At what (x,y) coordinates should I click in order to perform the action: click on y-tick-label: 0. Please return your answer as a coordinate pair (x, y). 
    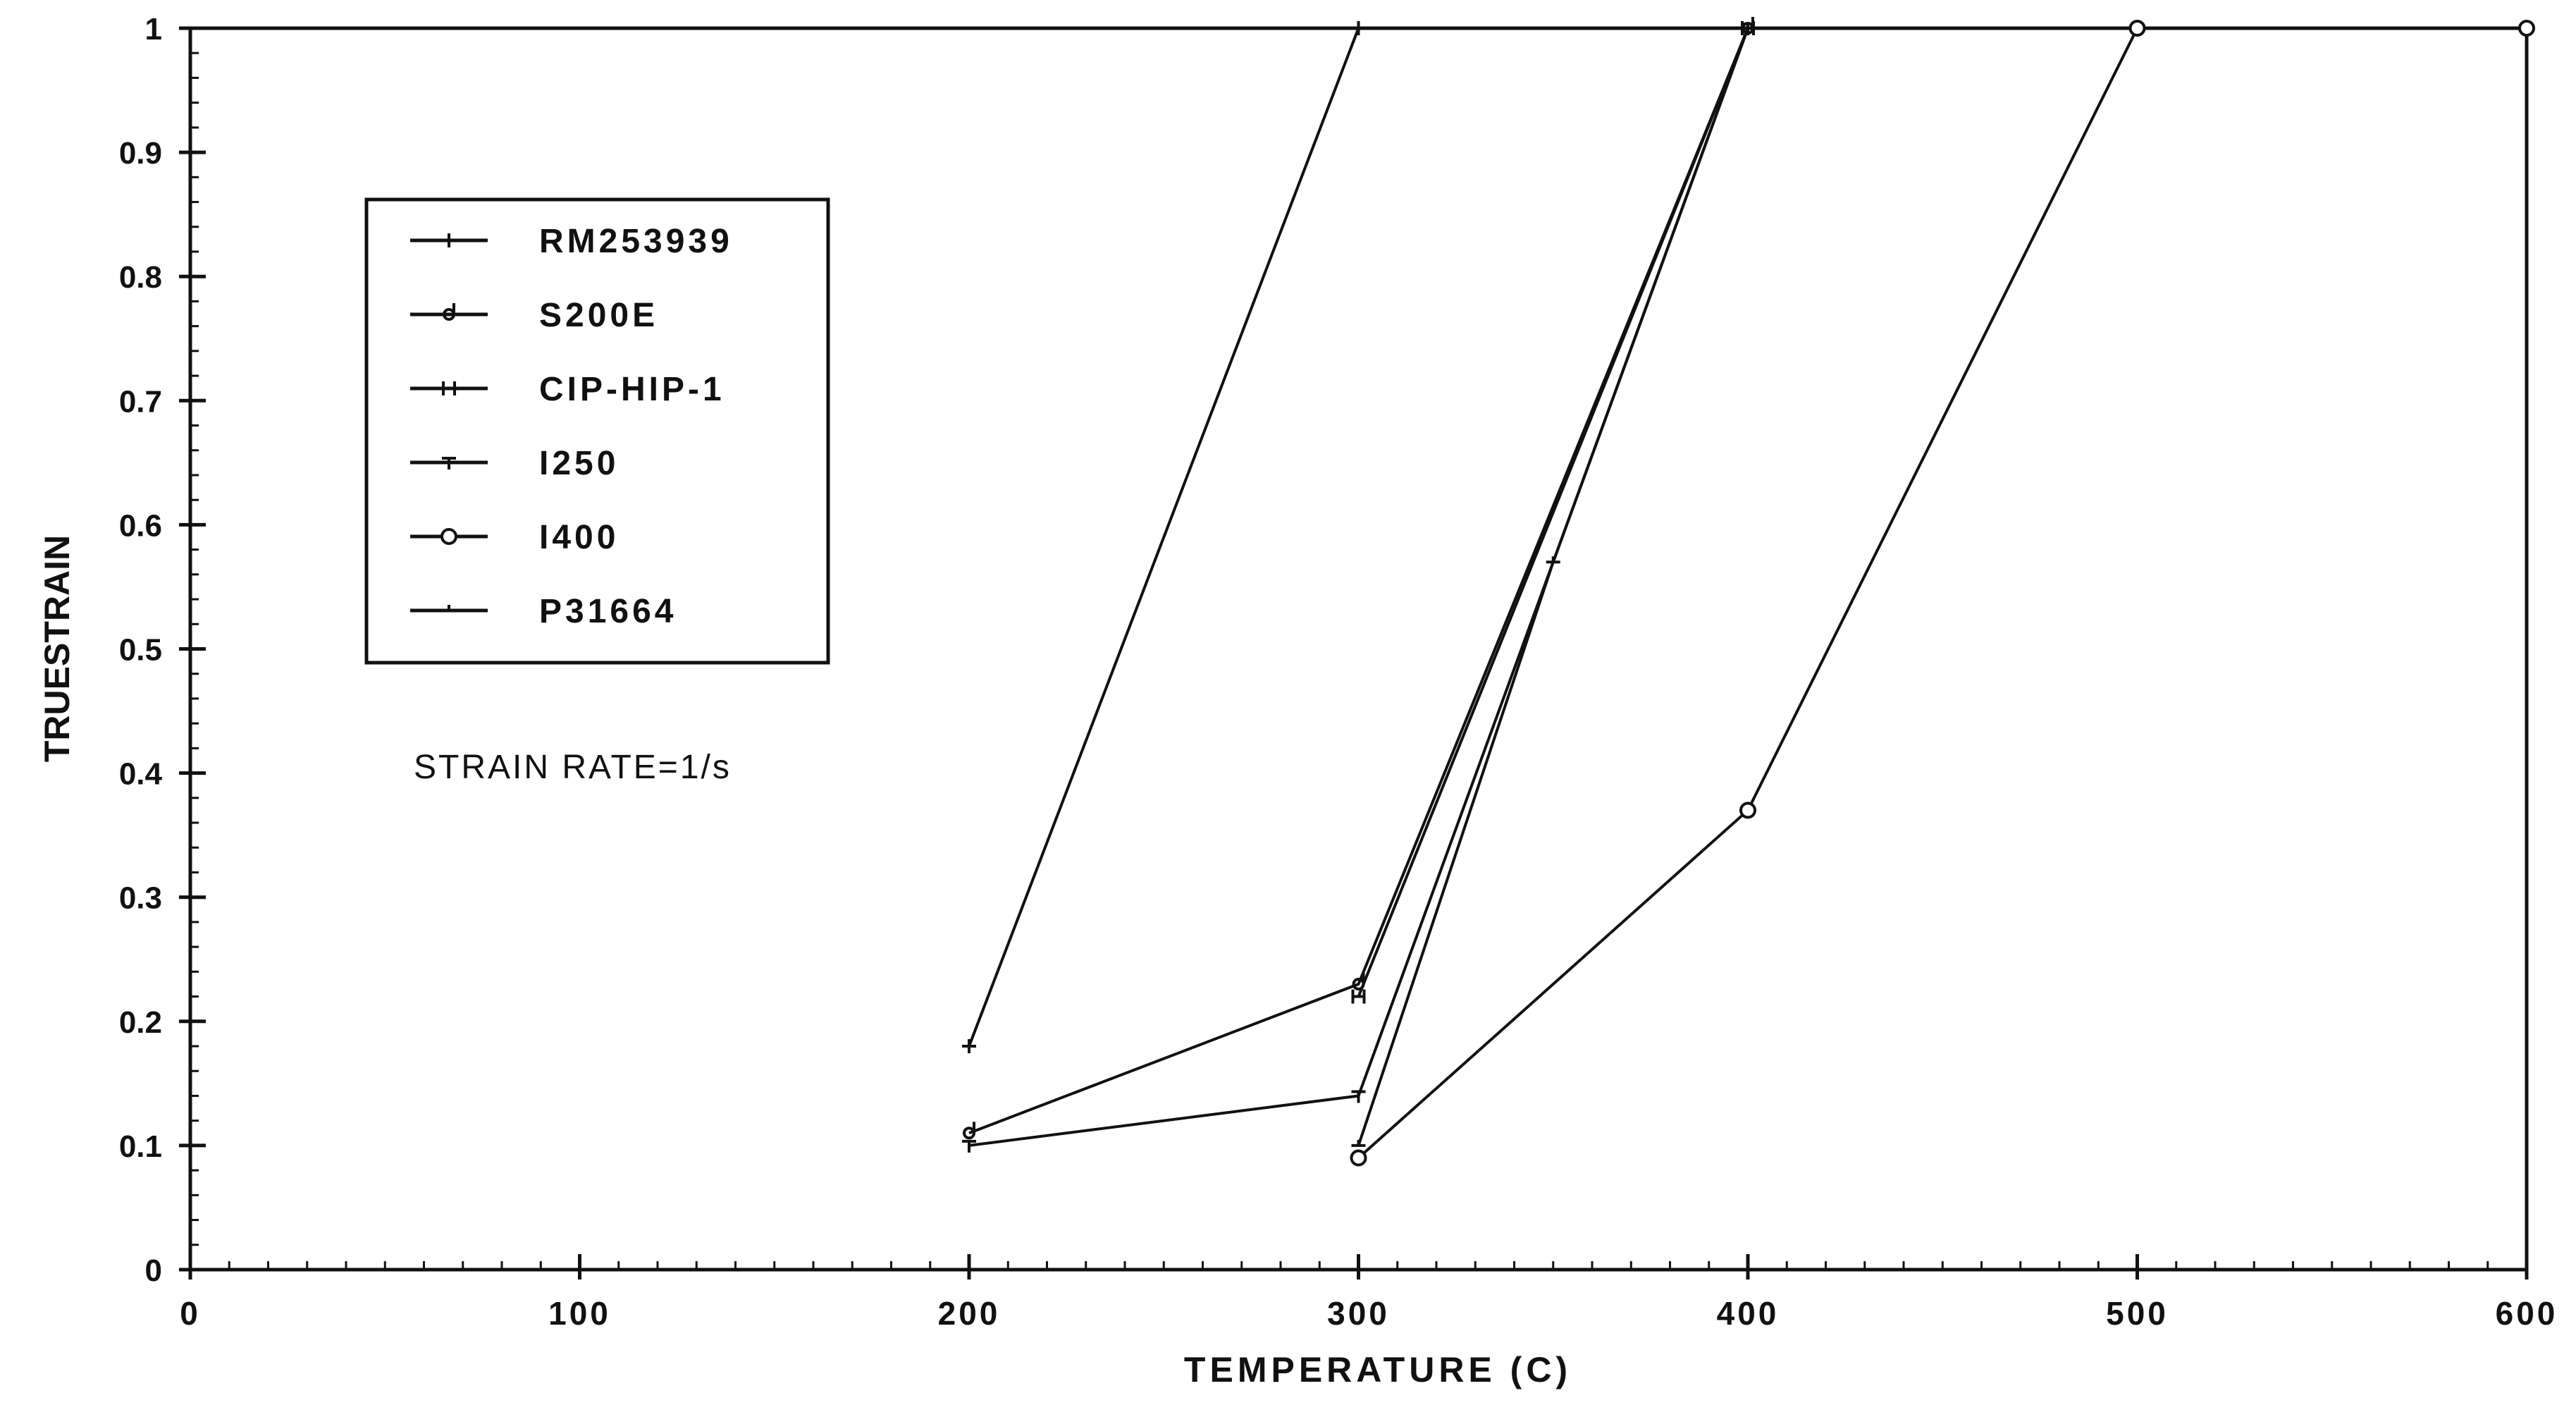
    Looking at the image, I should click on (153, 1270).